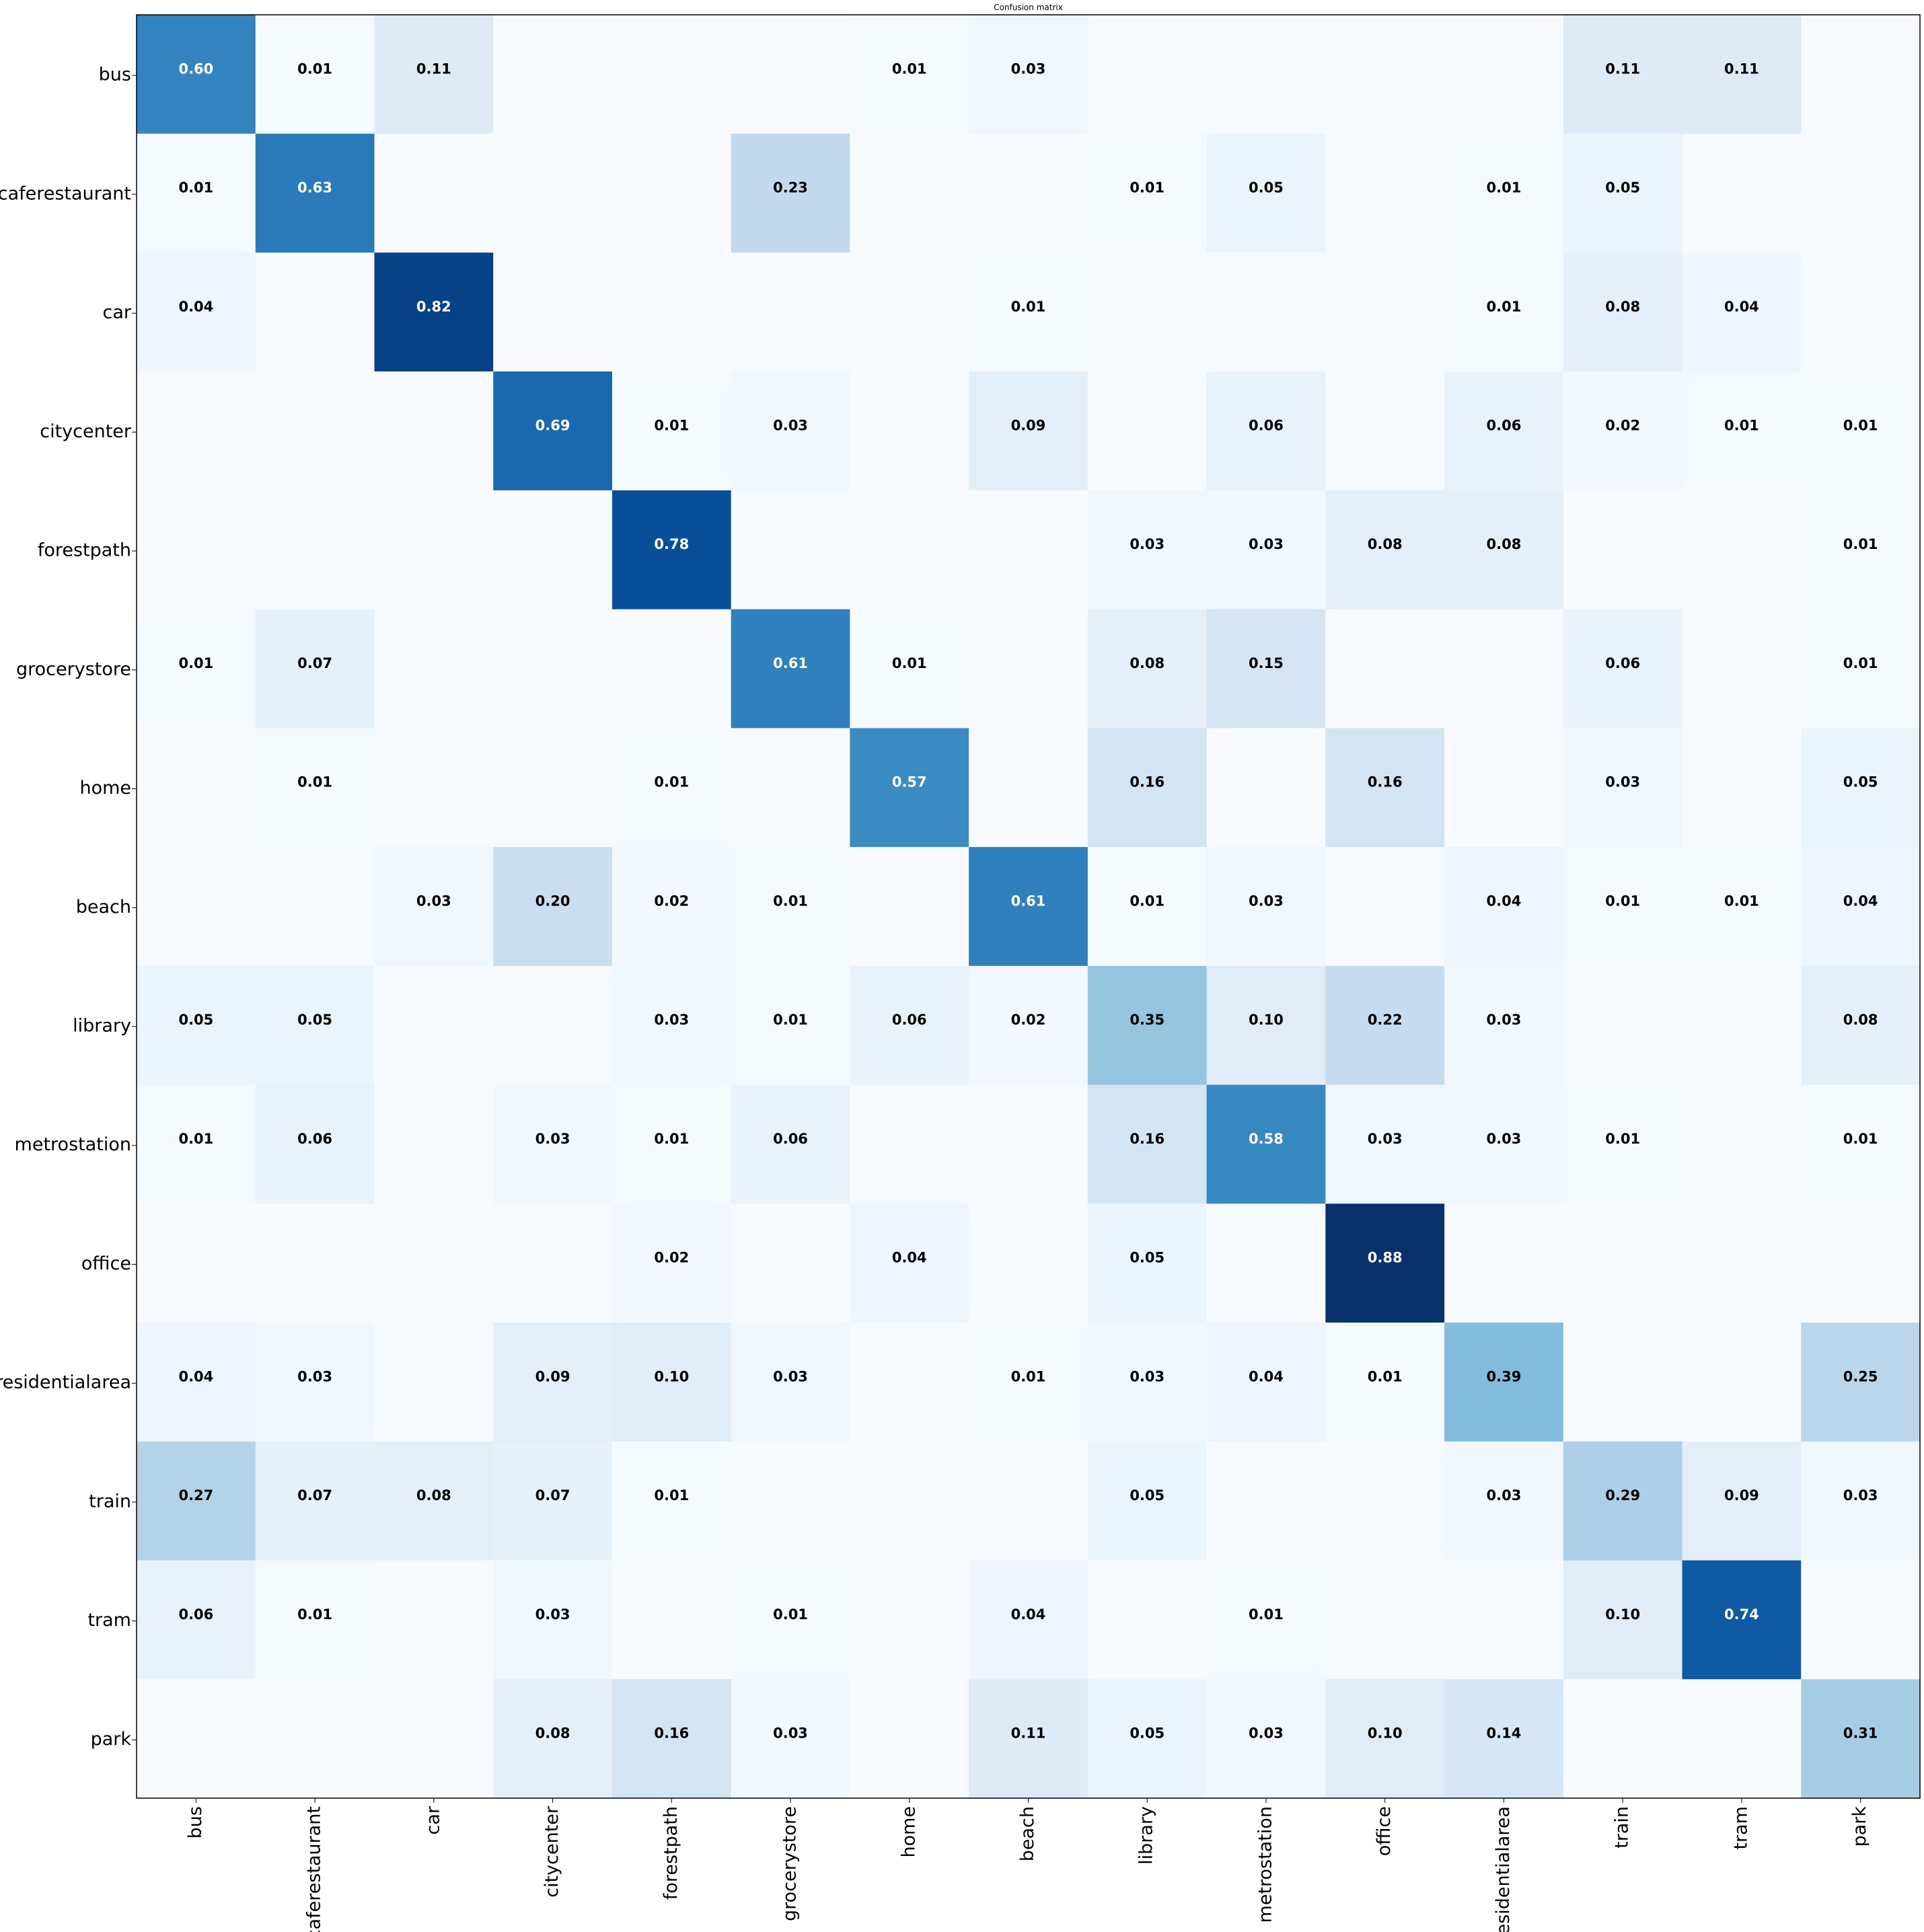  I want to click on cell-value-label: 0.02, so click(1028, 1020).